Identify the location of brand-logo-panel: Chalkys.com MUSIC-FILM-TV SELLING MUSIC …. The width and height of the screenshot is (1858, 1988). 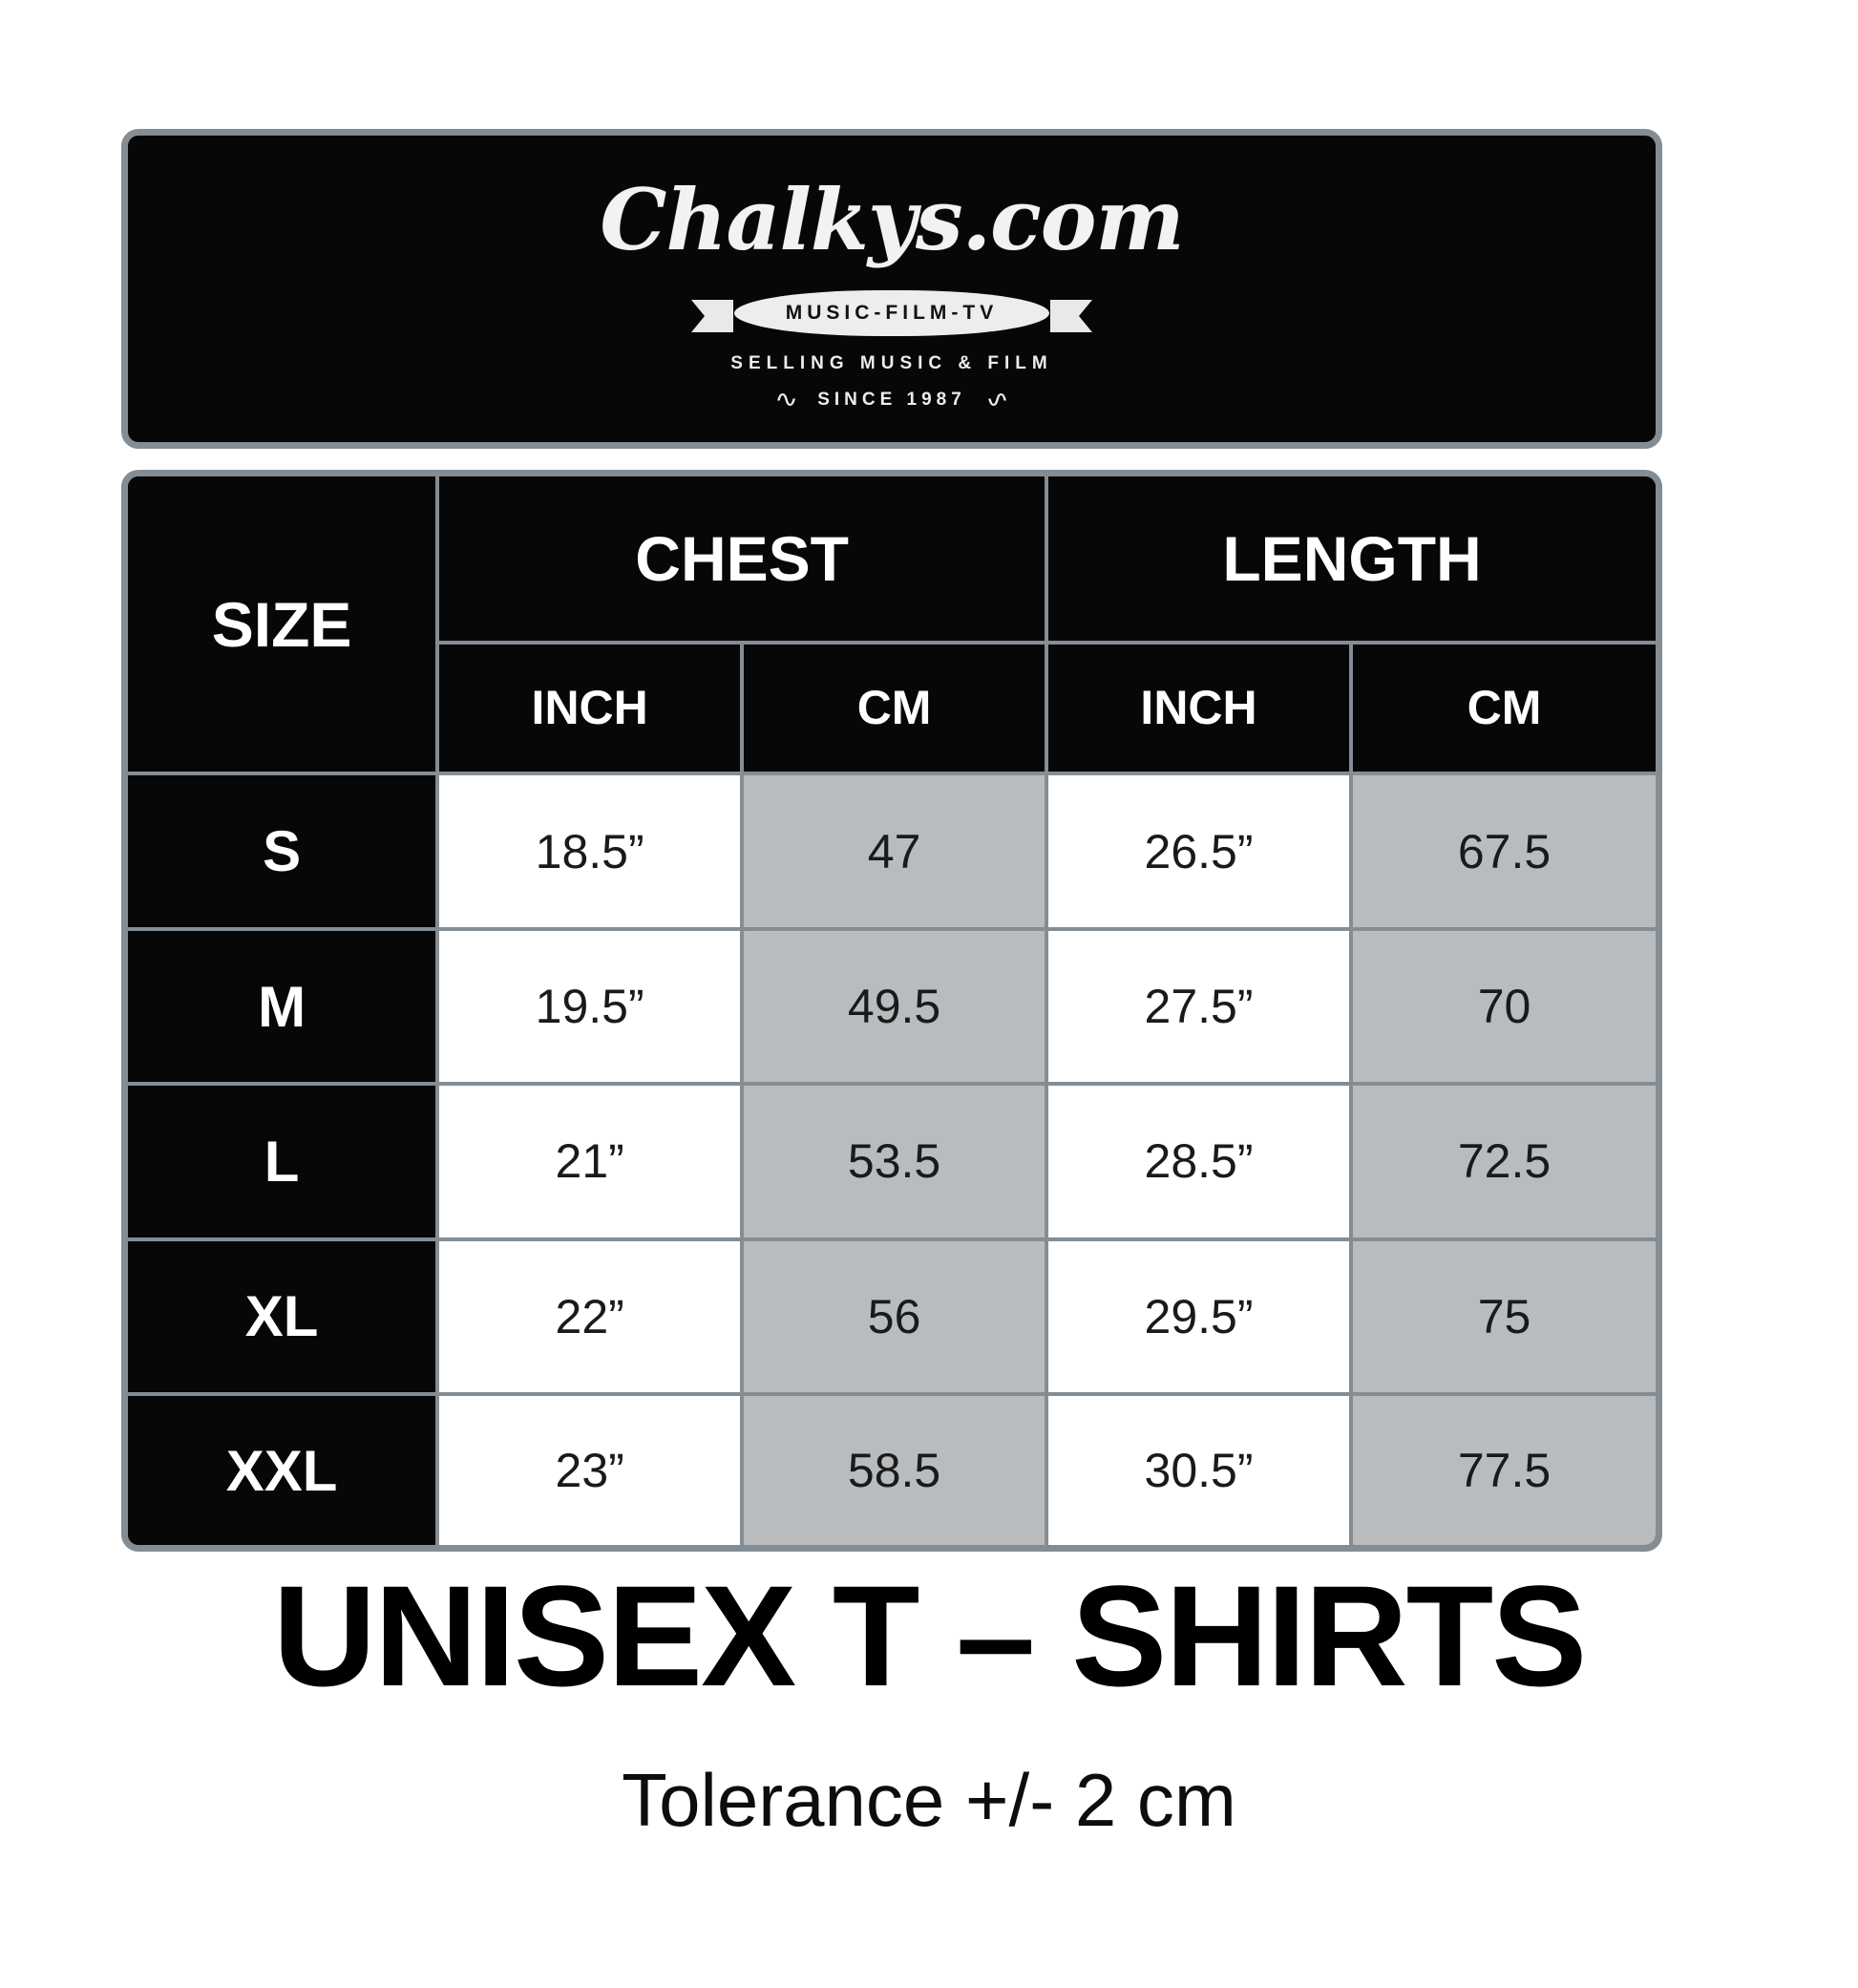
(891, 289).